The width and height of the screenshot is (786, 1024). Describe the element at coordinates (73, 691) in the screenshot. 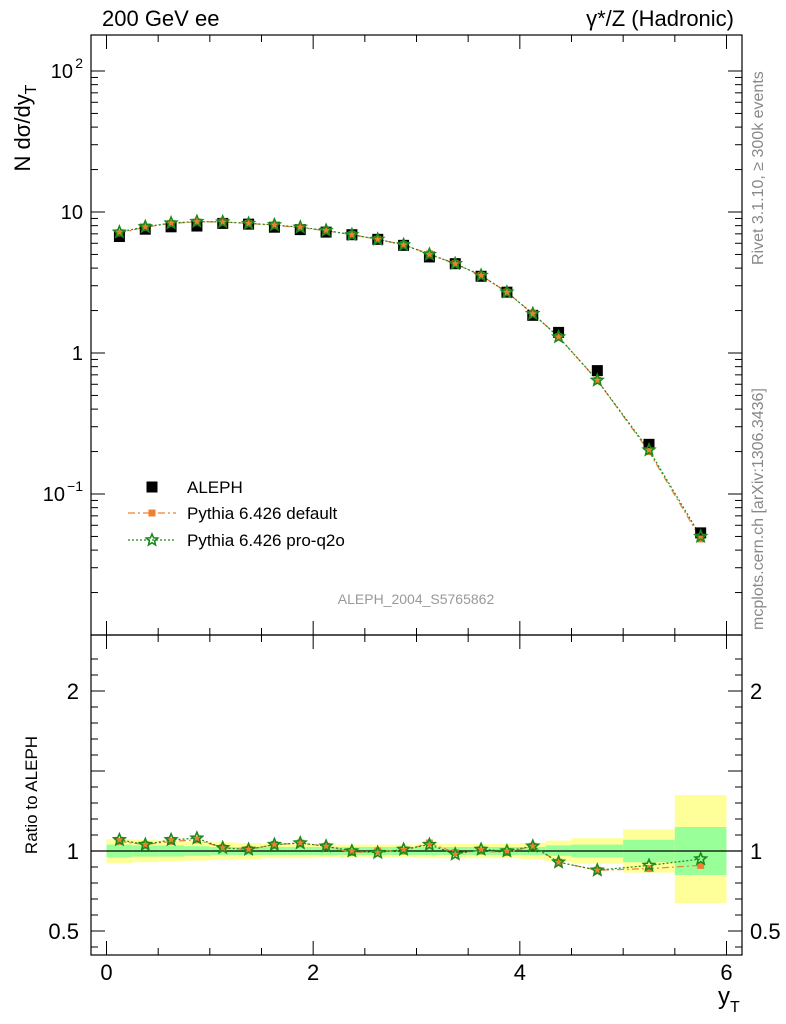

I see `ratio-y-tick-label-left: 2` at that location.